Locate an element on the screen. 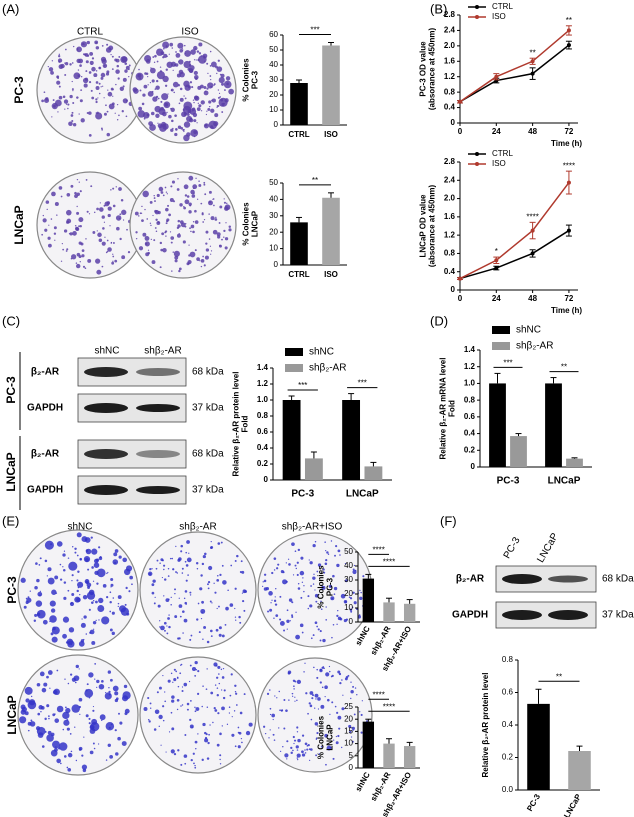 This screenshot has width=634, height=817. y-tick-label: 0.0 is located at coordinates (508, 789).